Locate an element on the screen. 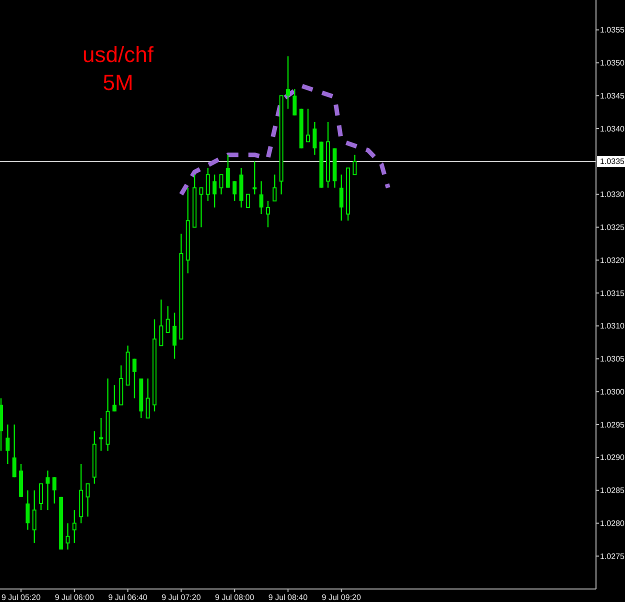 The width and height of the screenshot is (625, 602). y-tick-label: 1.0310 is located at coordinates (612, 326).